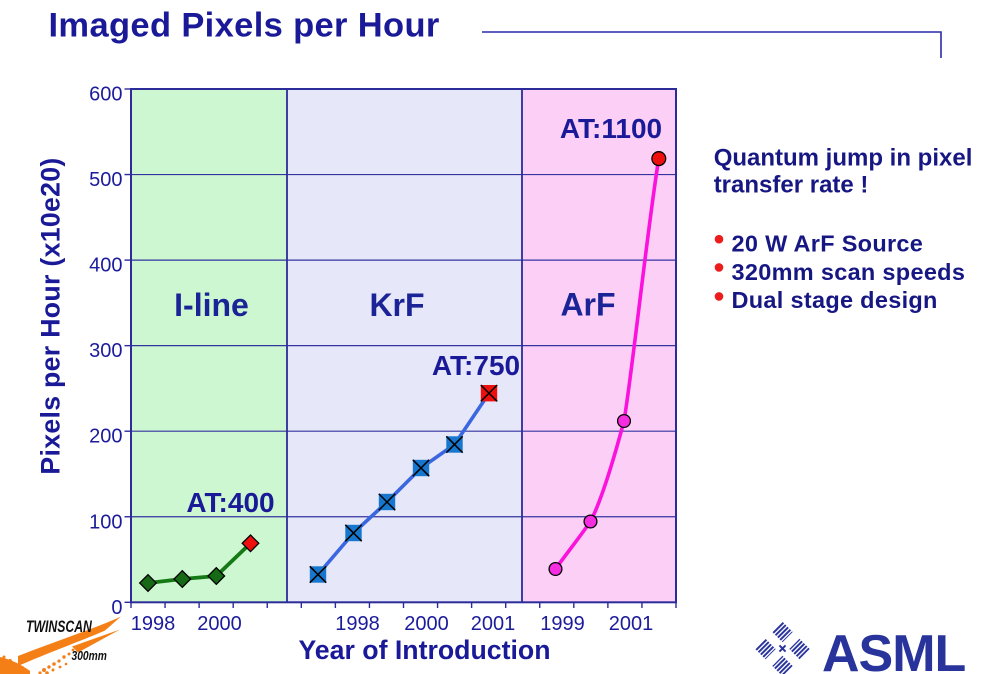 The image size is (981, 674). Describe the element at coordinates (424, 650) in the screenshot. I see `svg-text: Year of Introduction` at that location.